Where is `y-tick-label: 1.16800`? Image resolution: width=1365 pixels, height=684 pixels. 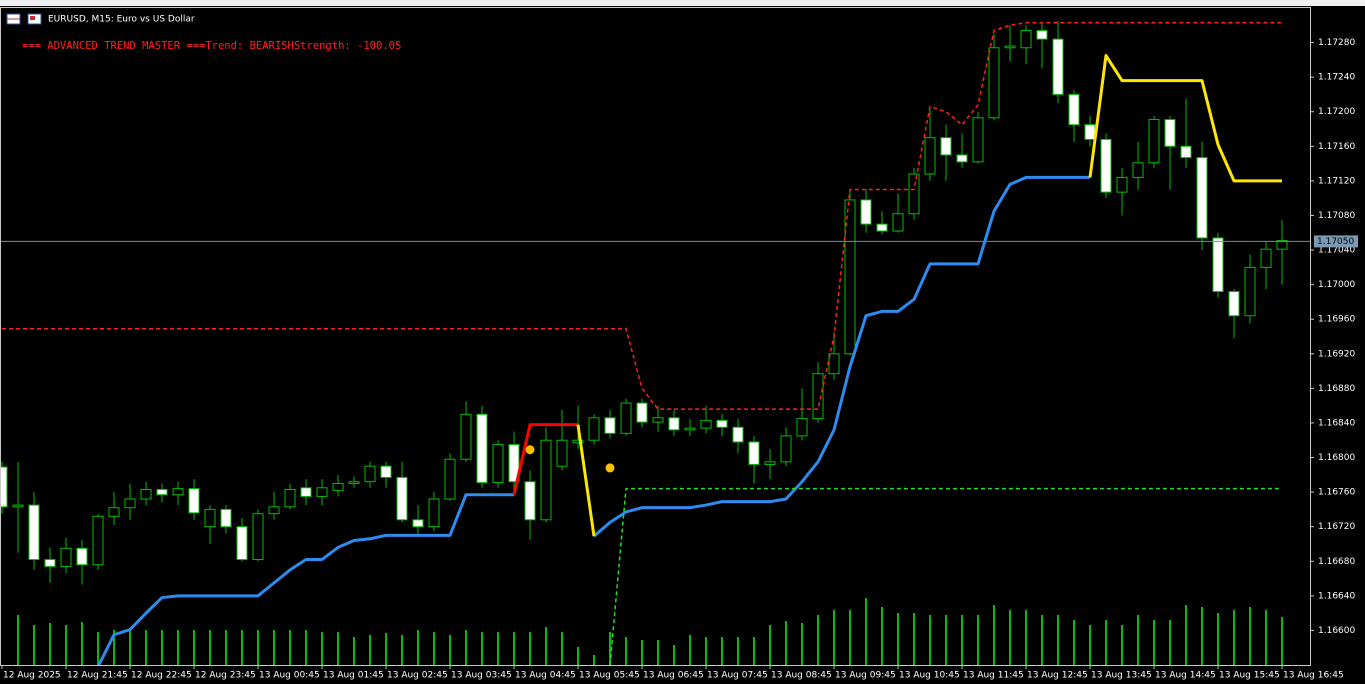 y-tick-label: 1.16800 is located at coordinates (1336, 458).